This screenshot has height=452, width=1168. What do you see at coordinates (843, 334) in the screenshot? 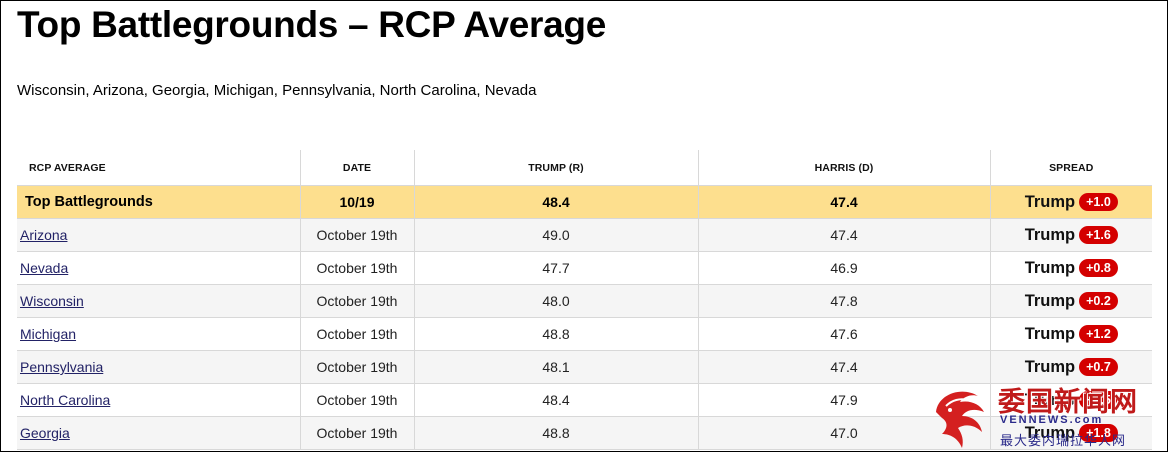
I see `harris-cell: 47.6` at bounding box center [843, 334].